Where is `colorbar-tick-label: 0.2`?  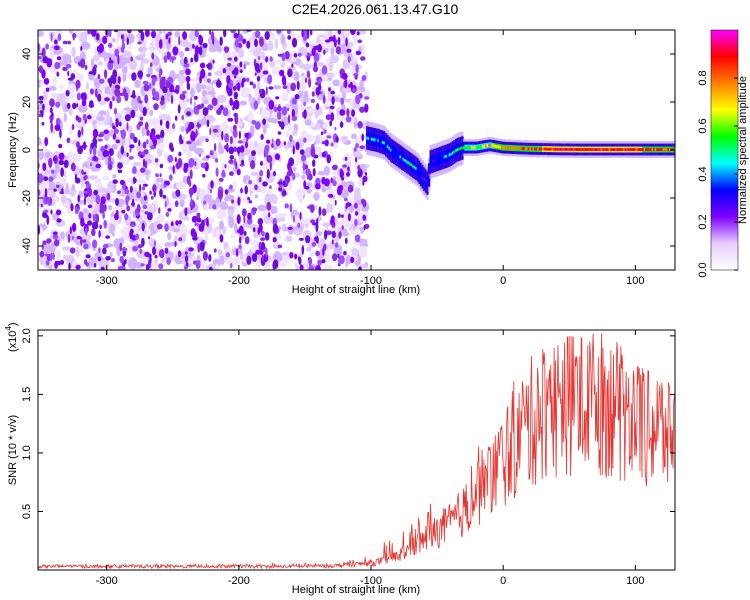
colorbar-tick-label: 0.2 is located at coordinates (703, 221).